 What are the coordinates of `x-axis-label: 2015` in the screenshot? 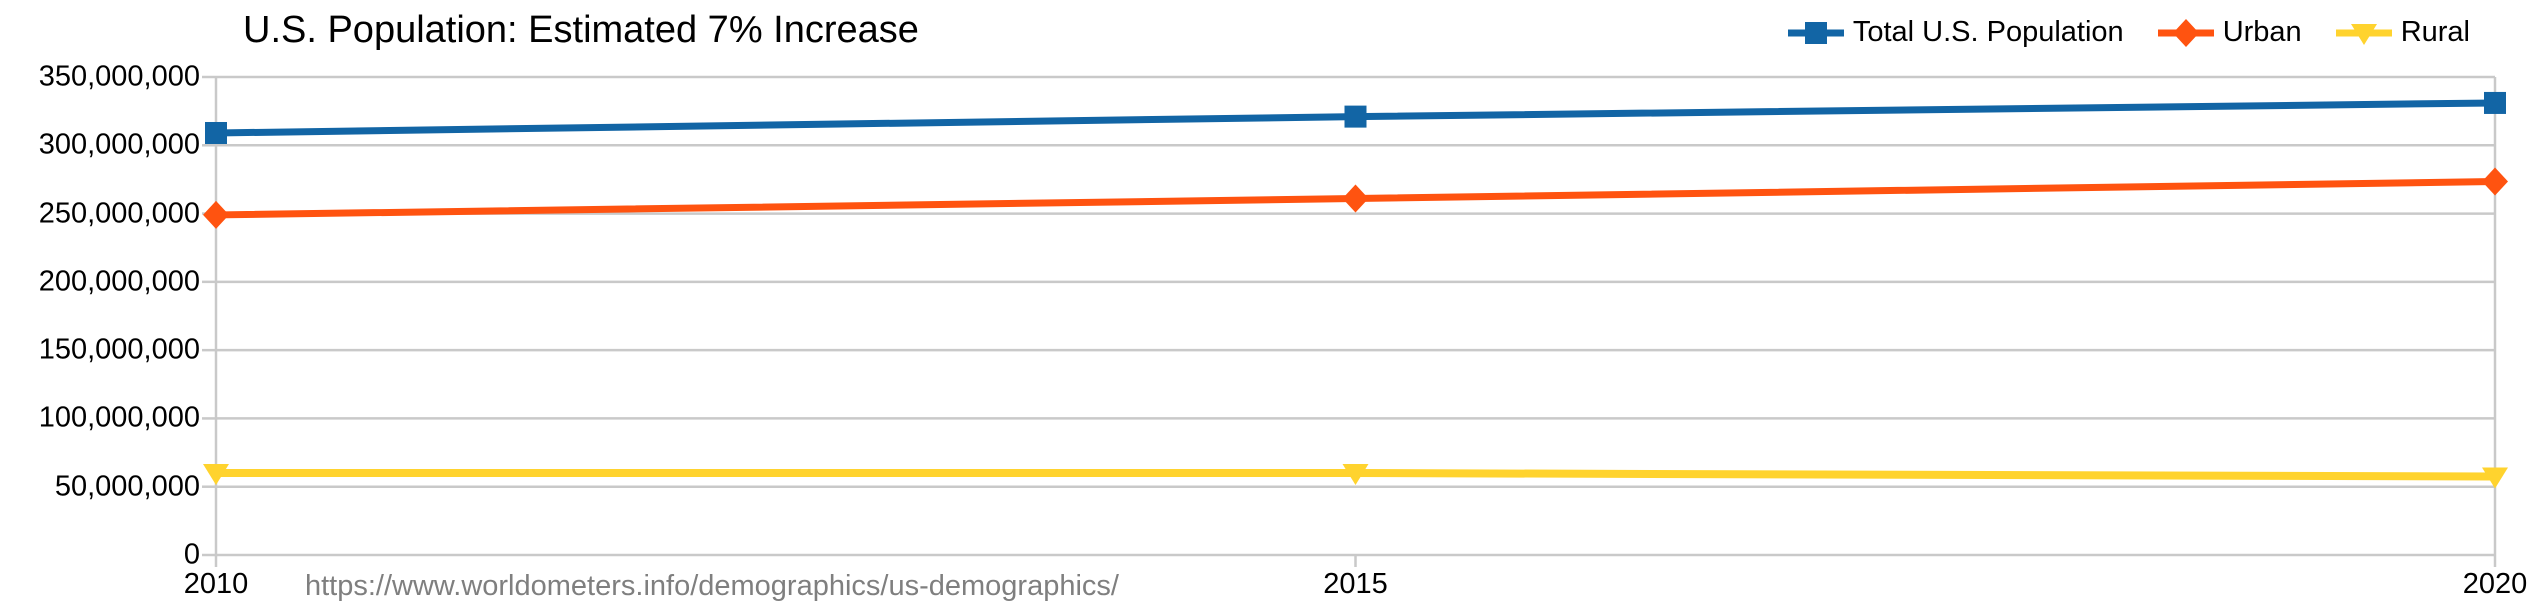 It's located at (1355, 584).